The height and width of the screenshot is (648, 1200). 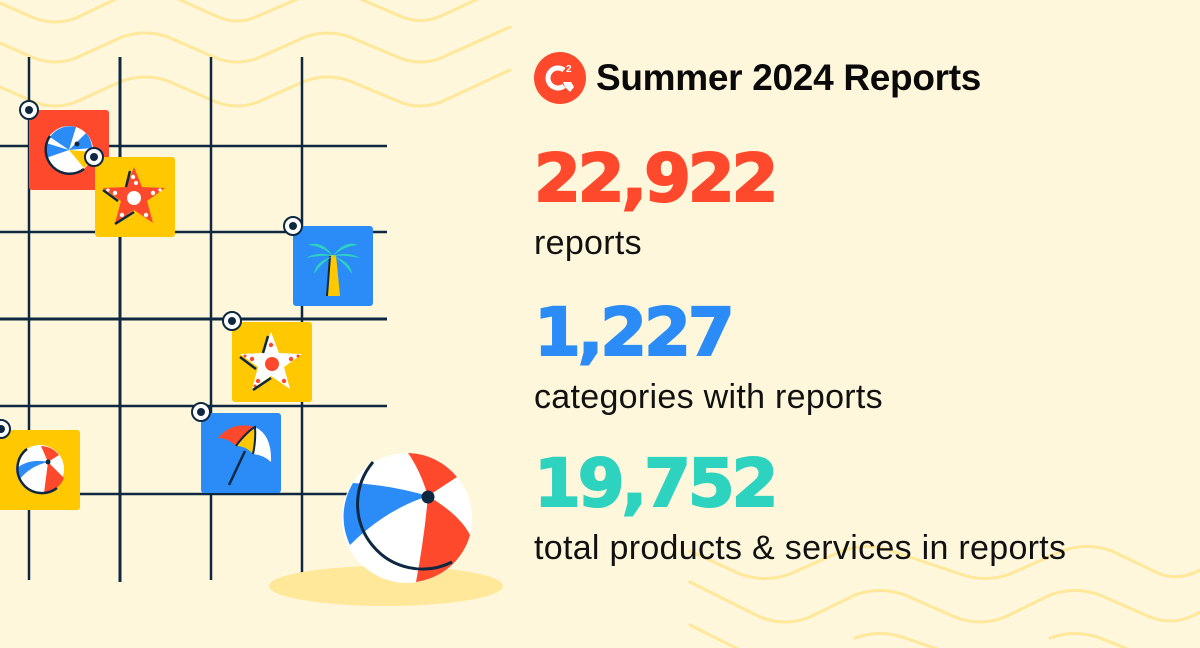 What do you see at coordinates (588, 243) in the screenshot?
I see `stat-label: reports` at bounding box center [588, 243].